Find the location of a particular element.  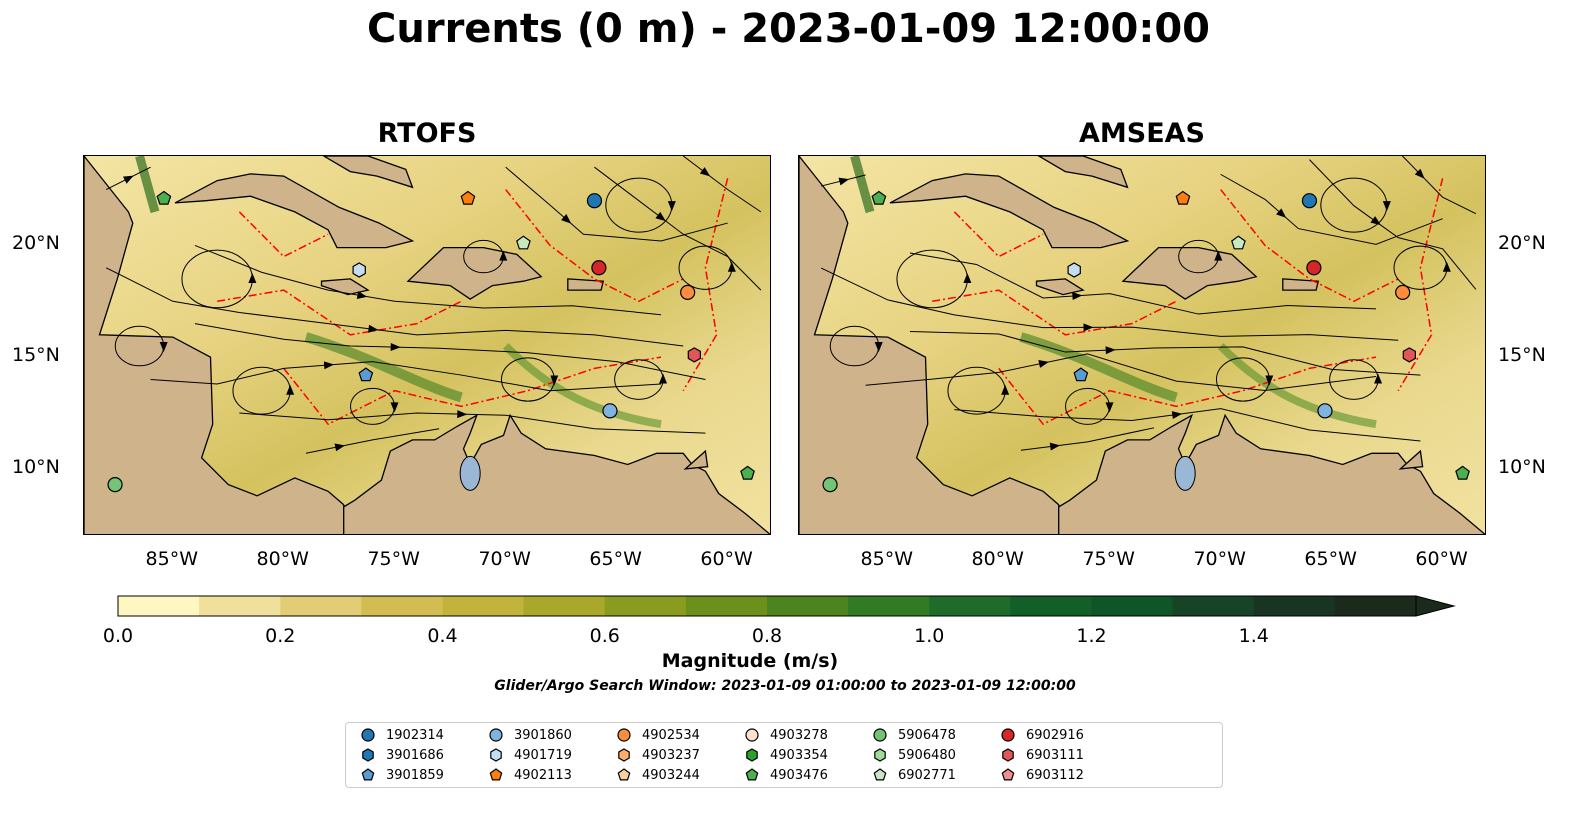

legend-label: 4903237 is located at coordinates (671, 755).